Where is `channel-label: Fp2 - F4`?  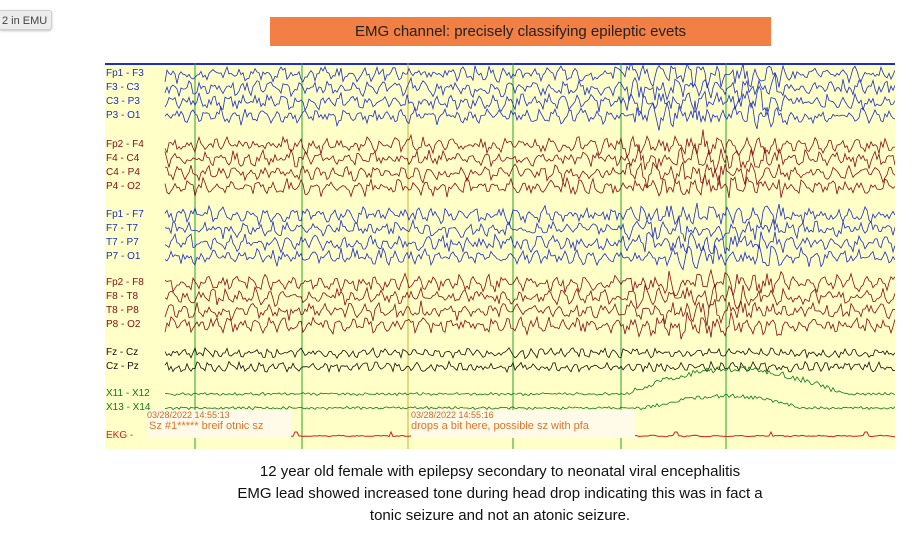 channel-label: Fp2 - F4 is located at coordinates (125, 144).